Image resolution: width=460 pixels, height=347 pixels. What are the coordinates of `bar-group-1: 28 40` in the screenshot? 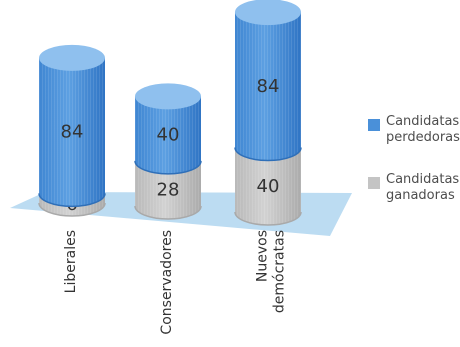 It's located at (168, 151).